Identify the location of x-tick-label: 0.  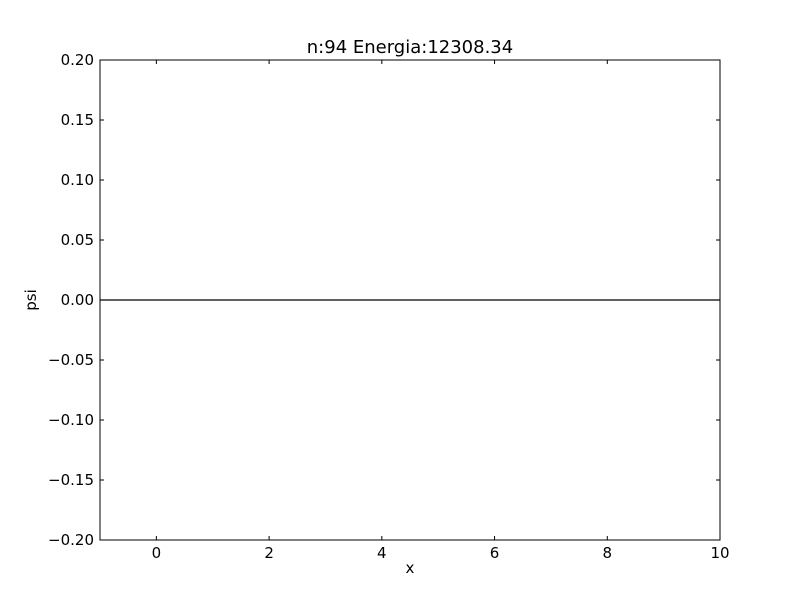
(157, 553).